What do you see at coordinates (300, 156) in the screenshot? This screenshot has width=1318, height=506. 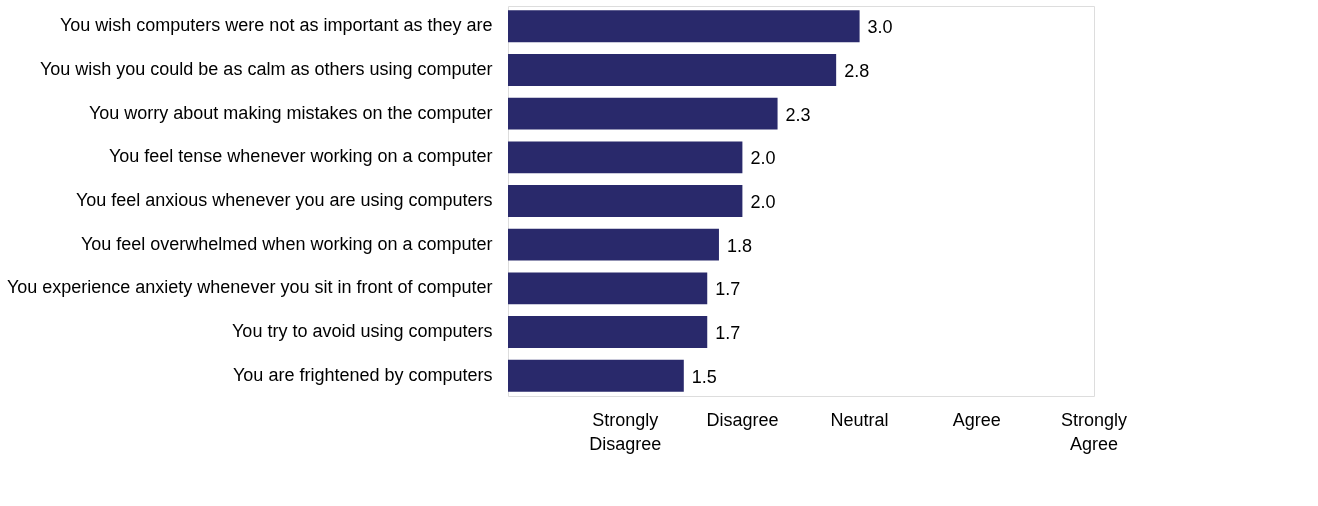 I see `y-tick-label: You feel tense whenever working on a computer` at bounding box center [300, 156].